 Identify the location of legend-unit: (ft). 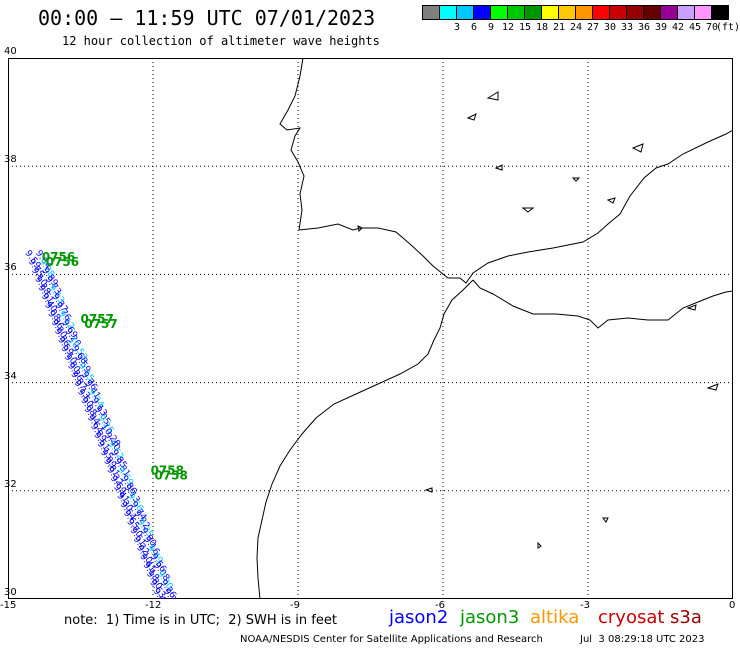
(728, 27).